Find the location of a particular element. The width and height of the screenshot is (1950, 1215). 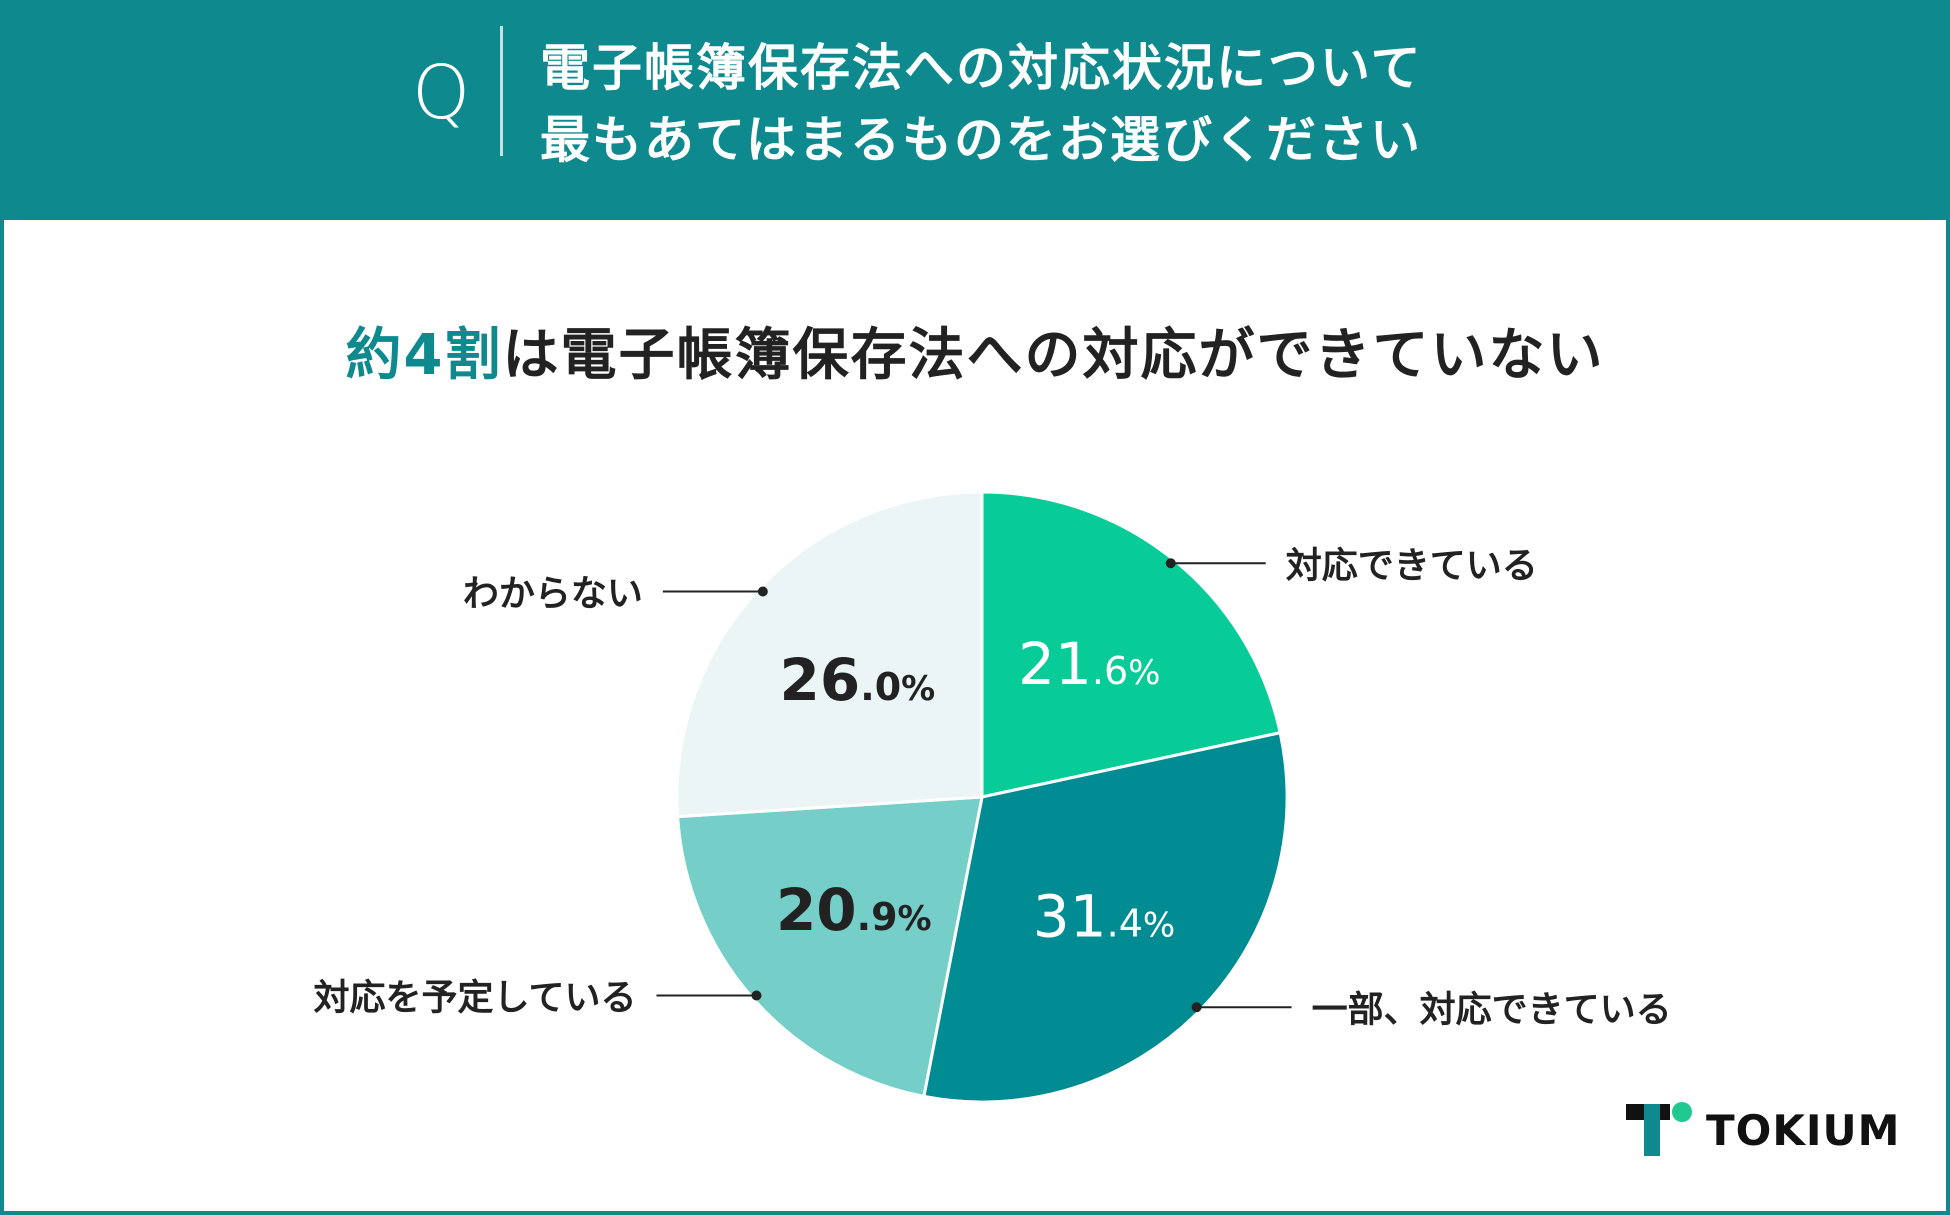

headline-rest: は電子帳簿保存法への対応ができていない is located at coordinates (1053, 355).